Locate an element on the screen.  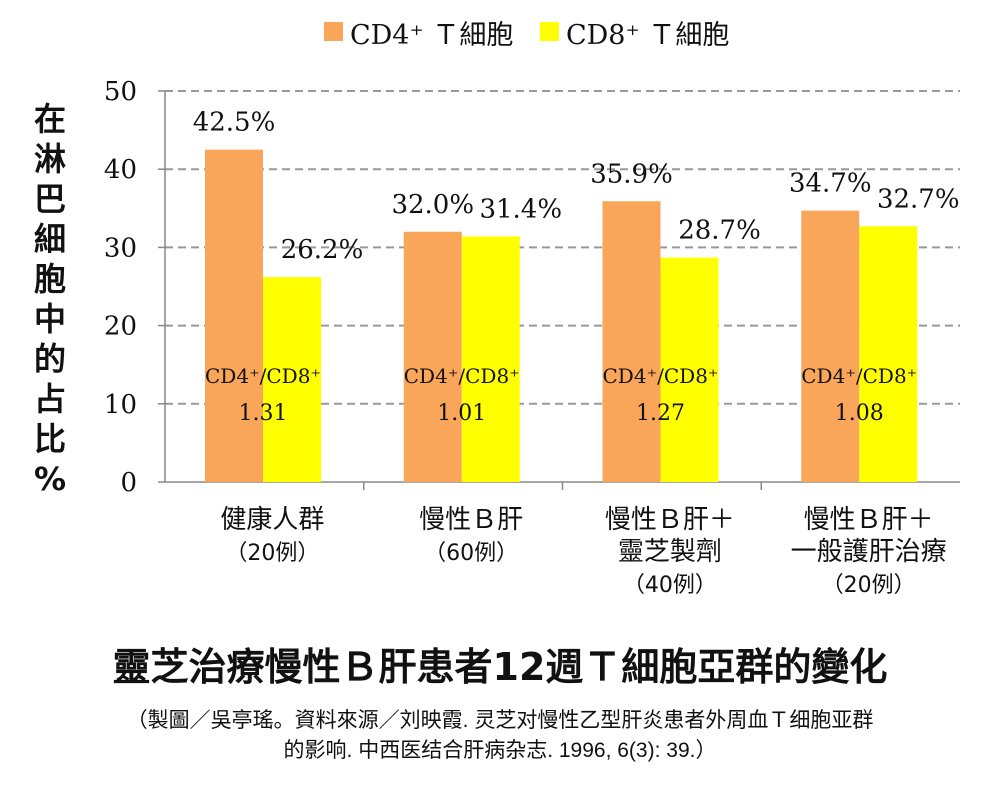
data-label: 35.9% is located at coordinates (631, 174).